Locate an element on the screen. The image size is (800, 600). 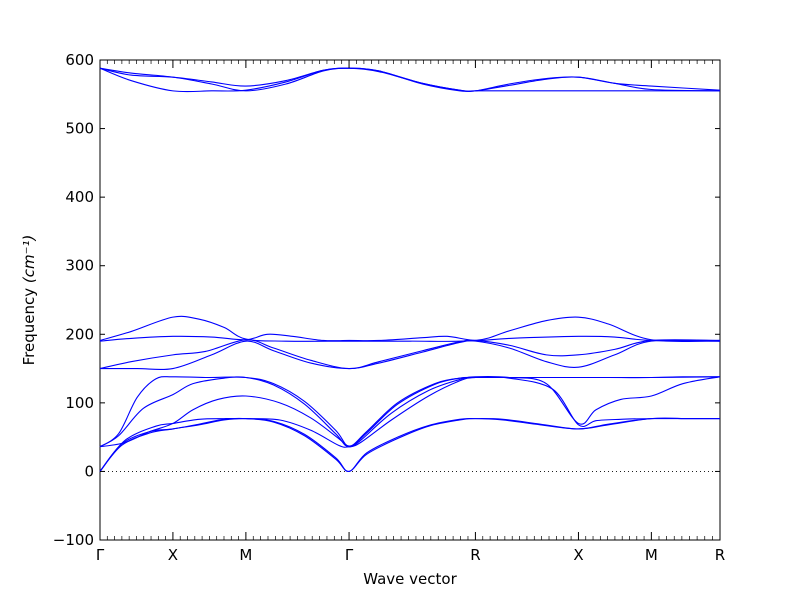
y-tick-label: 400 is located at coordinates (79, 197).